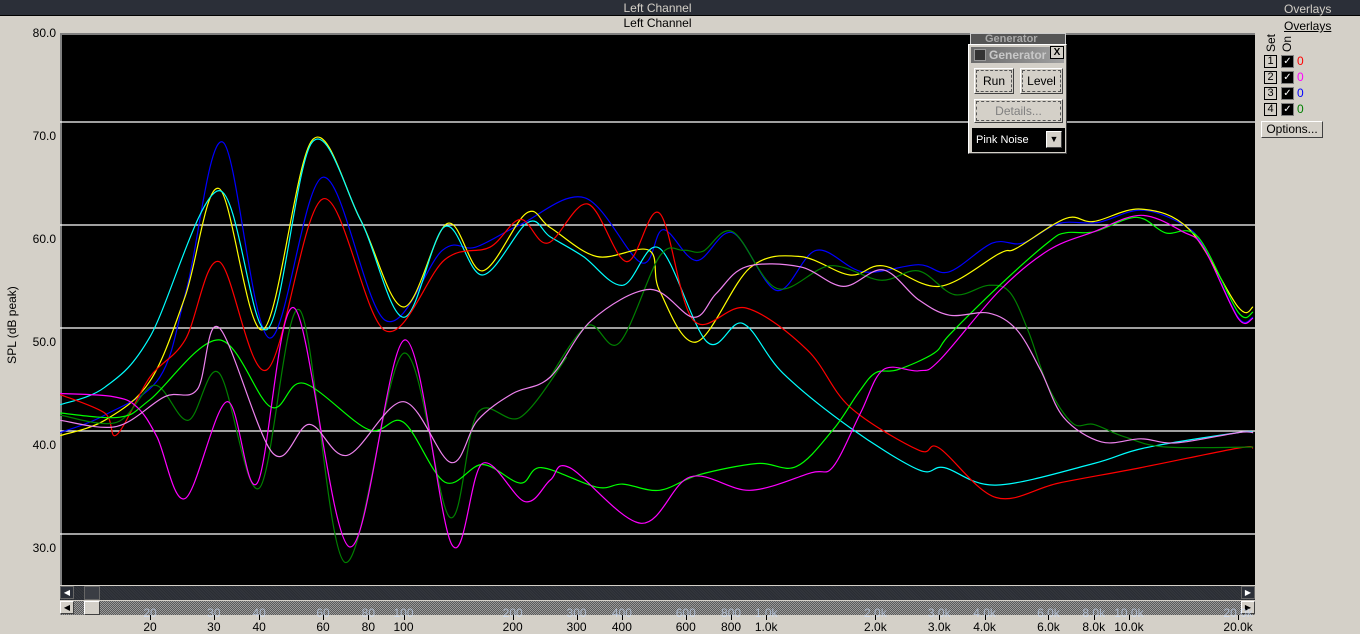 This screenshot has width=1360, height=634. What do you see at coordinates (44, 548) in the screenshot?
I see `y-tick-label: 30.0` at bounding box center [44, 548].